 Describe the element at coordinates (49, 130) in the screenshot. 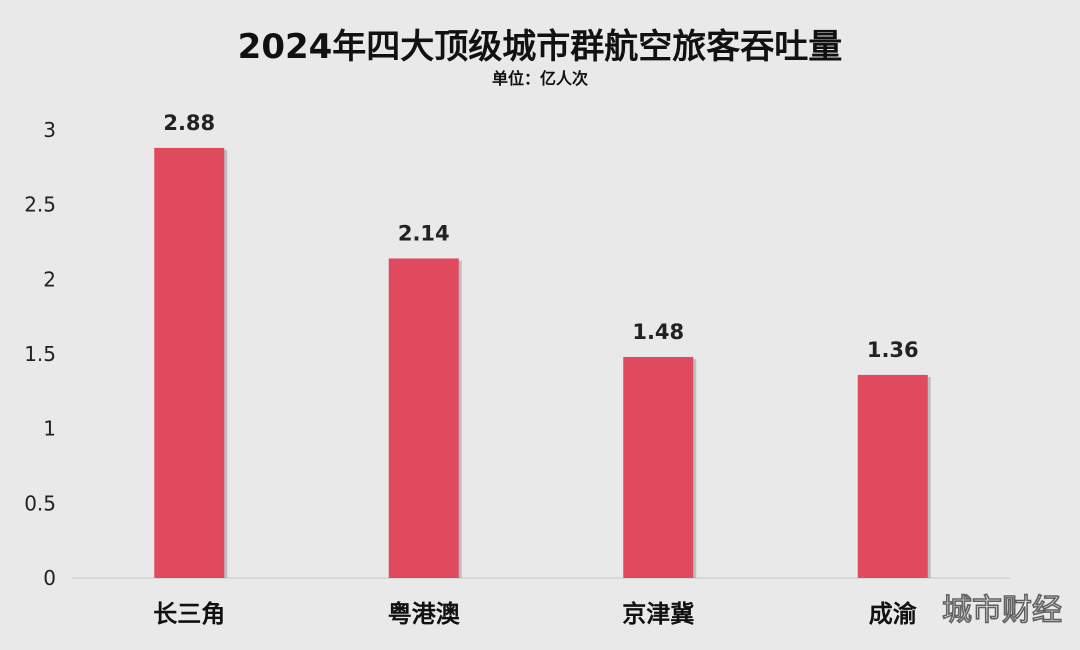

I see `y-tick-label: 3` at that location.